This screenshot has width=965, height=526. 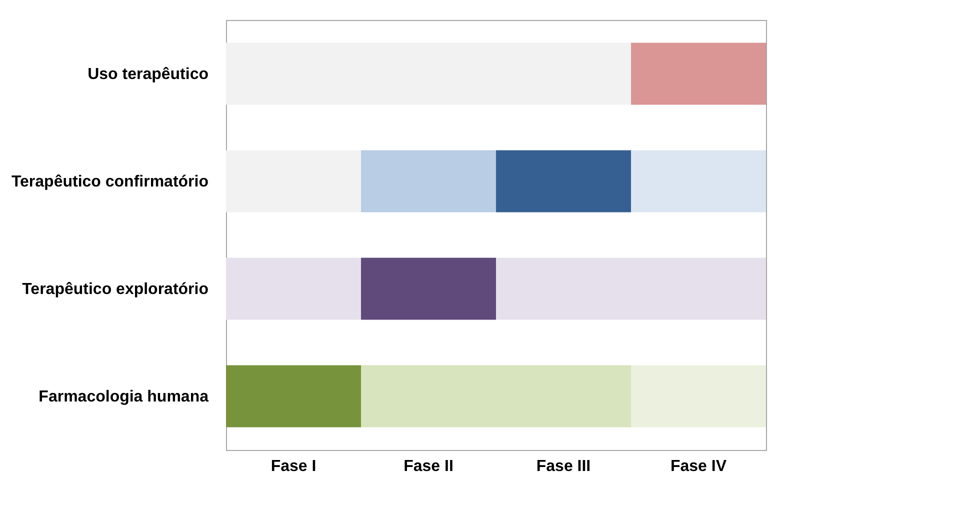 I want to click on text: Fase III, so click(x=563, y=466).